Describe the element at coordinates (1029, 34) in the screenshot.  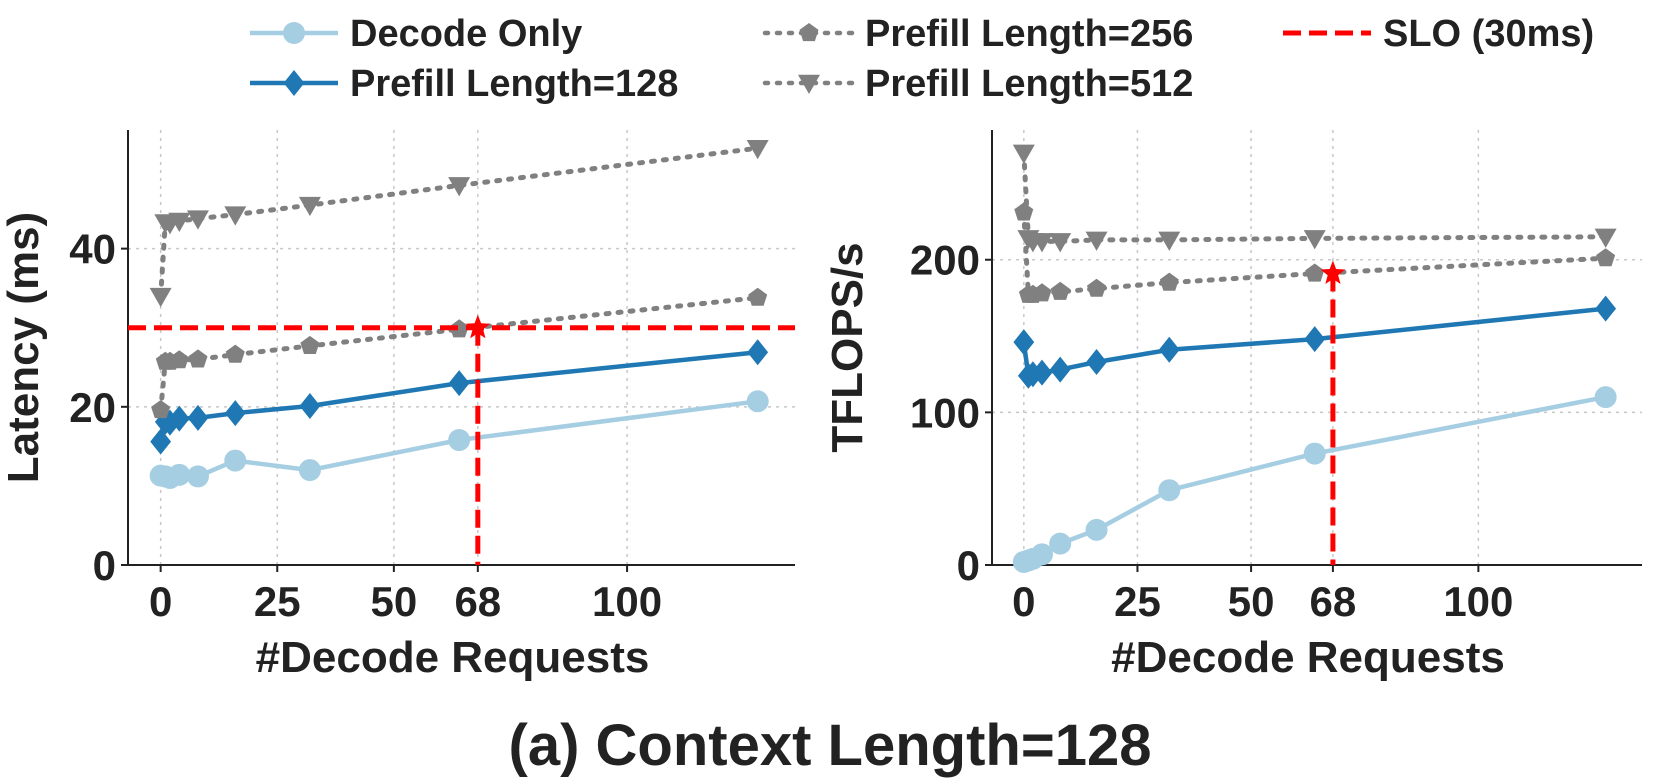
I see `legend-label: Prefill Length=256` at that location.